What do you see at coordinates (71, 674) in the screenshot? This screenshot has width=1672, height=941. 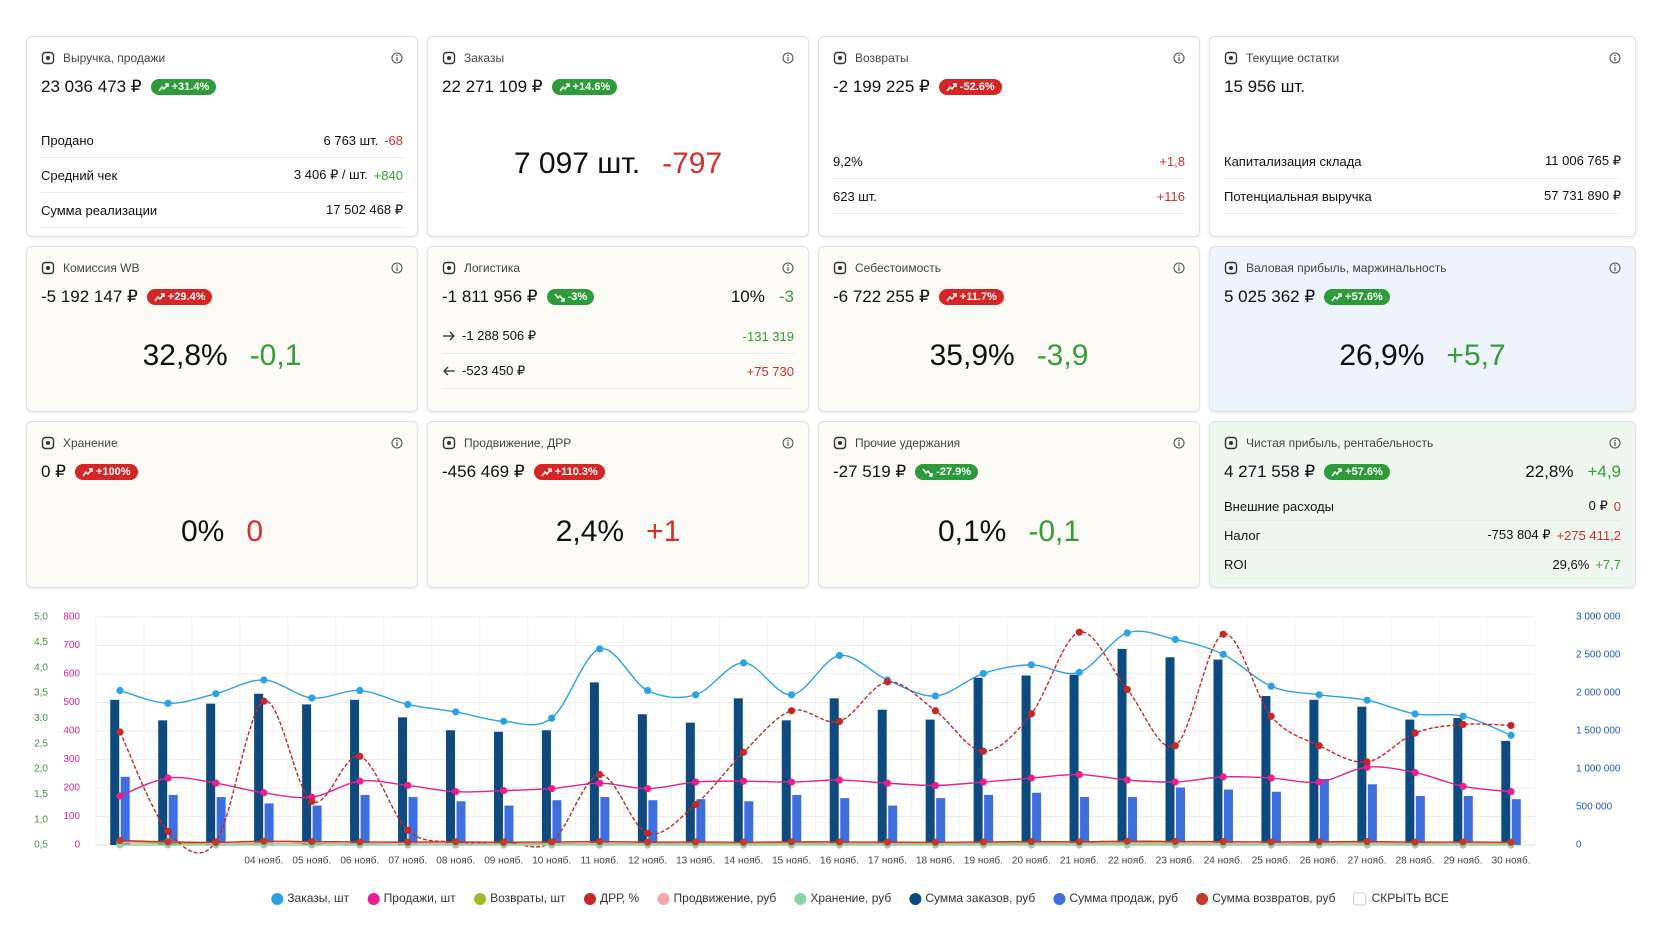 I see `y-tick-label: 600` at bounding box center [71, 674].